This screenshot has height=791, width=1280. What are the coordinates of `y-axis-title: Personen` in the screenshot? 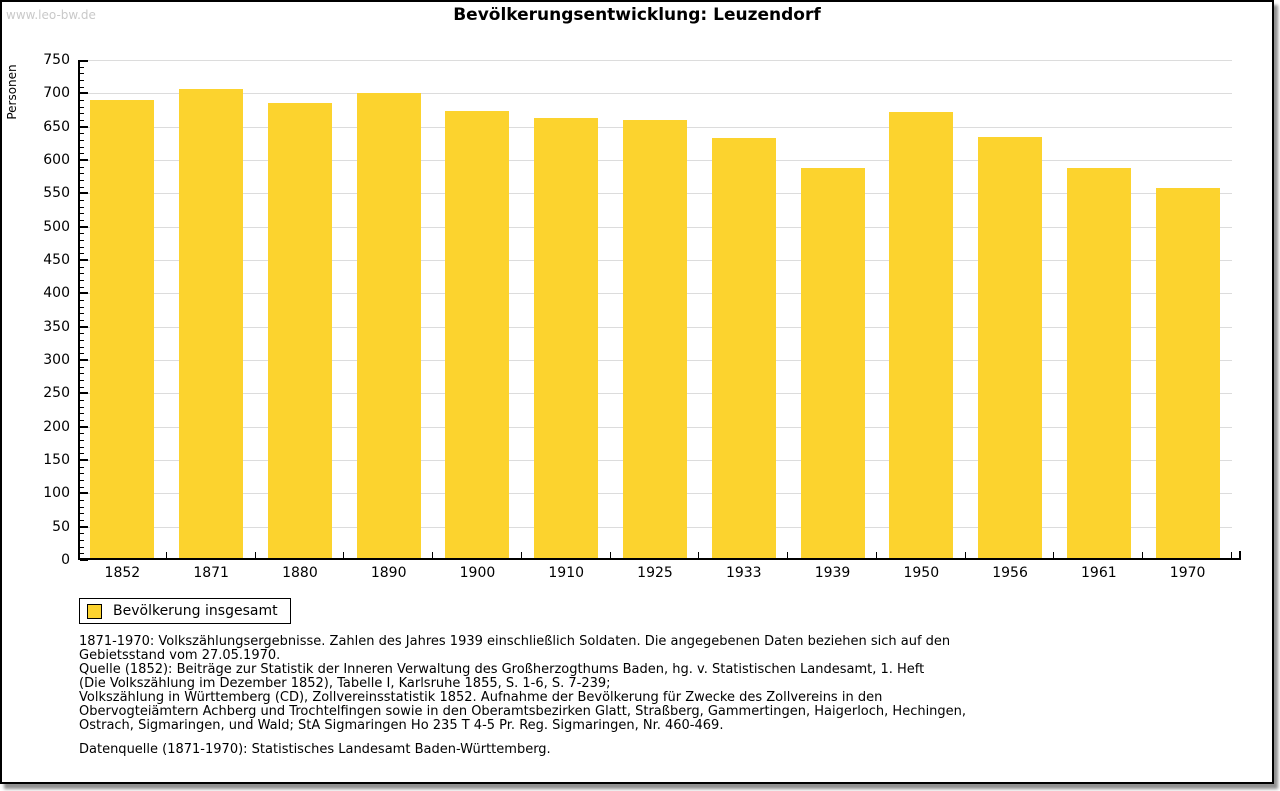 It's located at (12, 92).